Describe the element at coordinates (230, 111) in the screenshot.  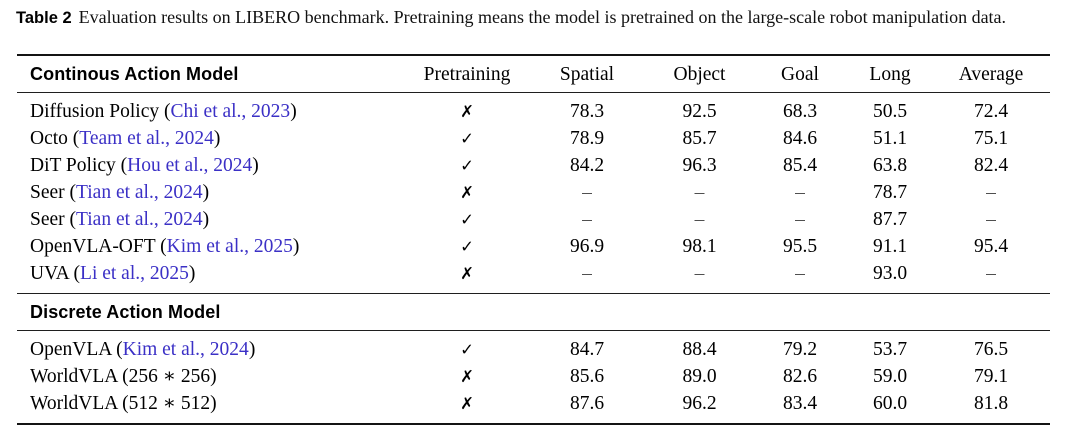
I see `citation-link: Chi et al., 2023` at that location.